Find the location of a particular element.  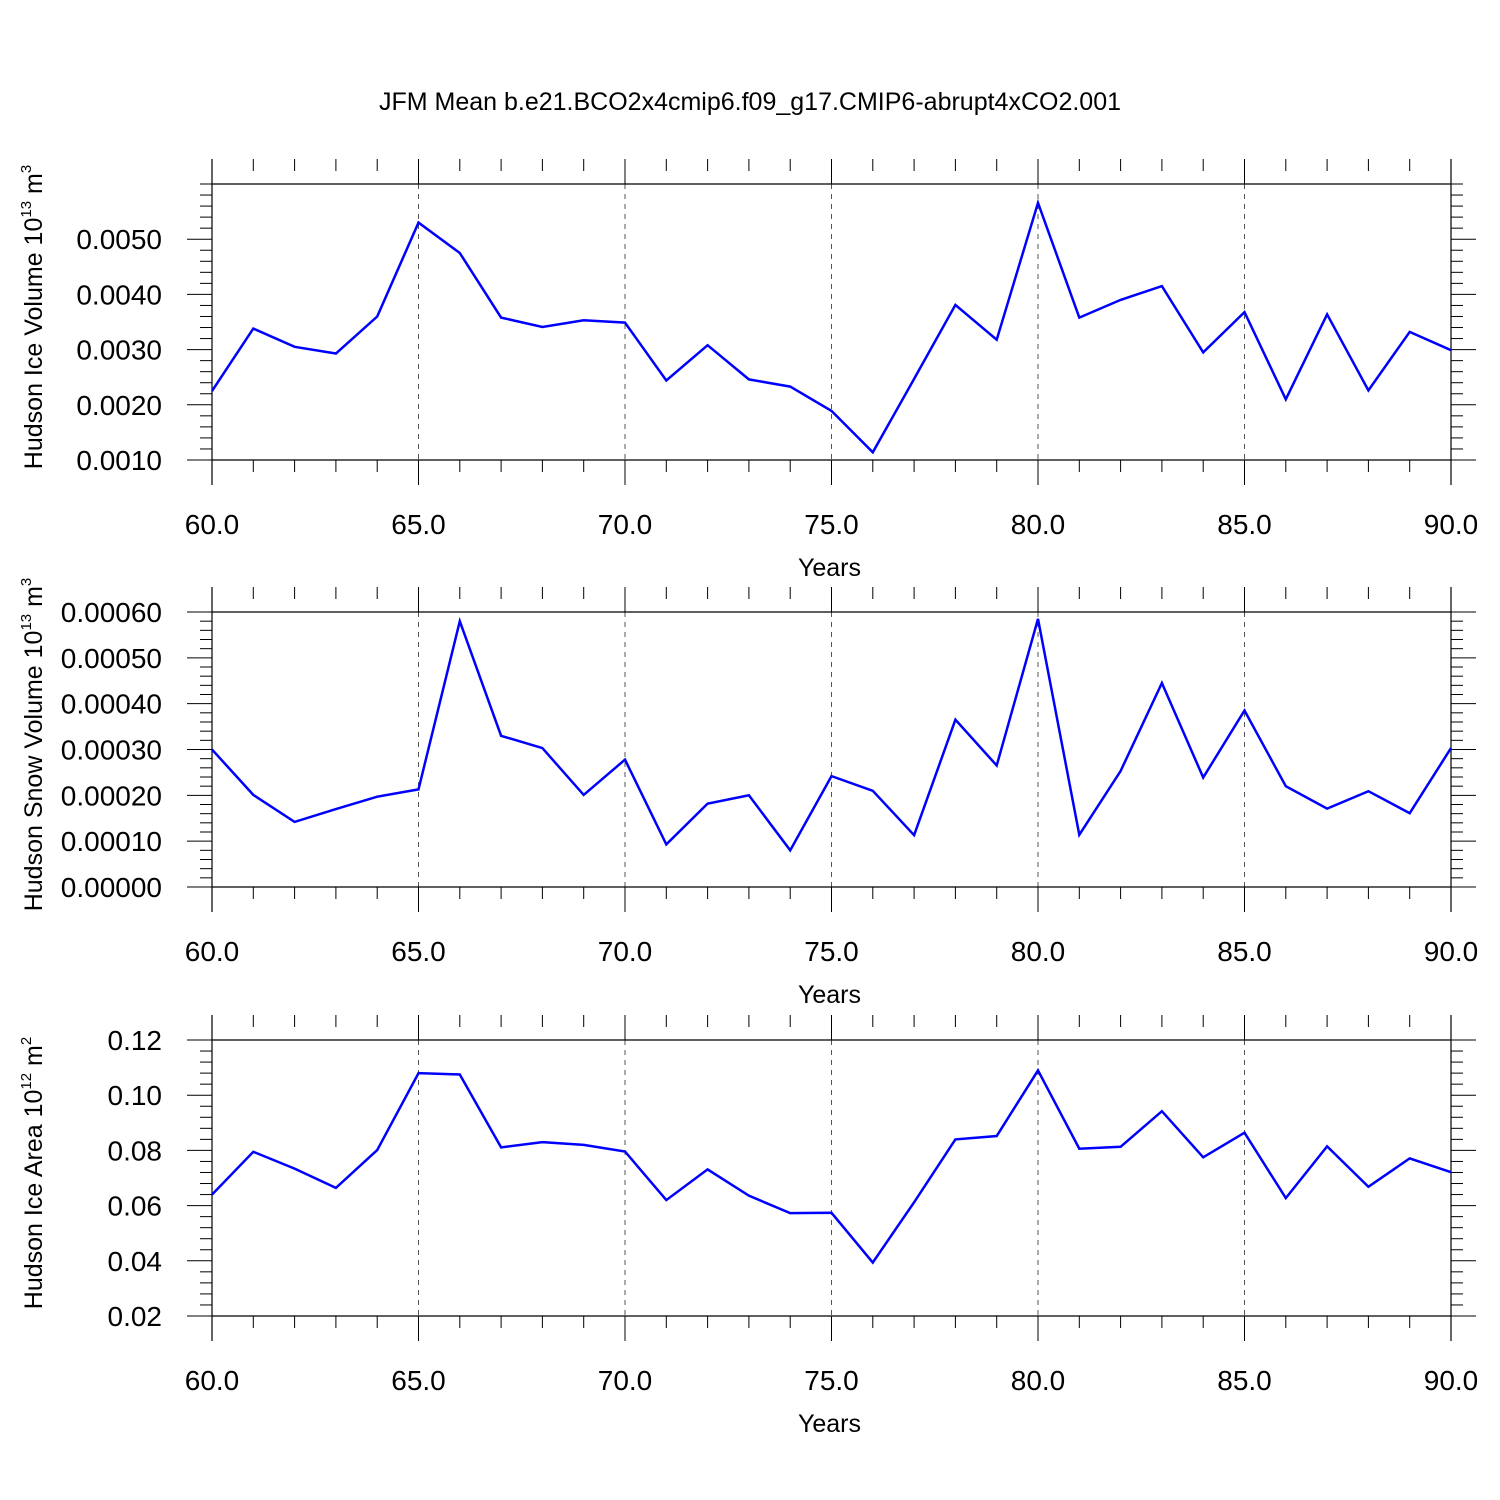

y-tick-label: 0.02 is located at coordinates (135, 1316).